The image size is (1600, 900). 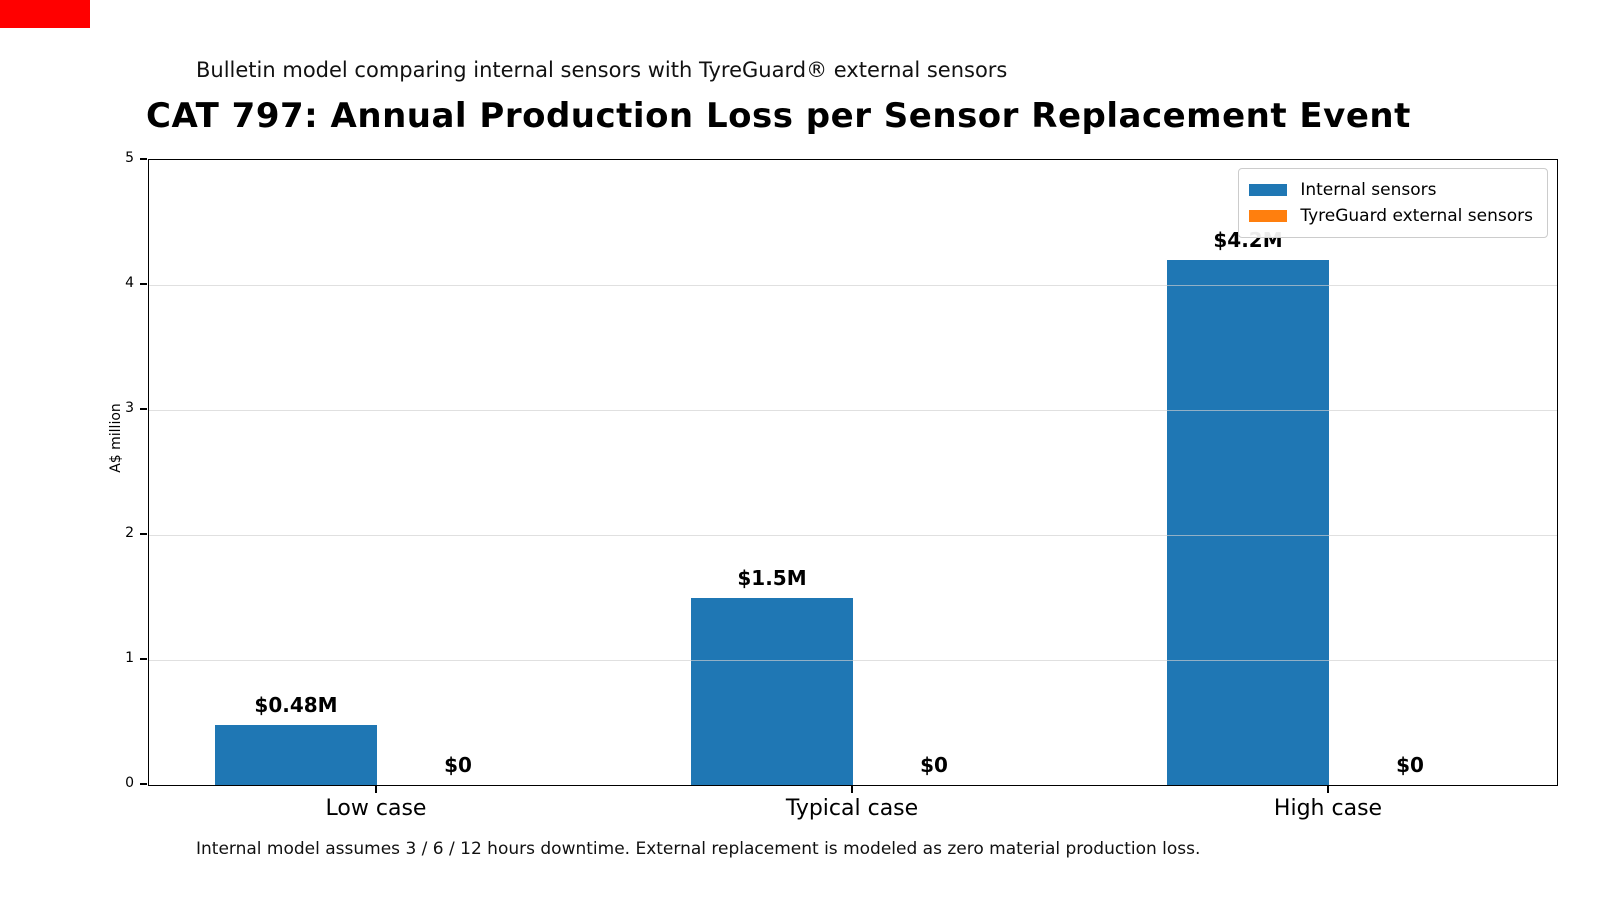 I want to click on x-tick-label: Low case, so click(x=376, y=808).